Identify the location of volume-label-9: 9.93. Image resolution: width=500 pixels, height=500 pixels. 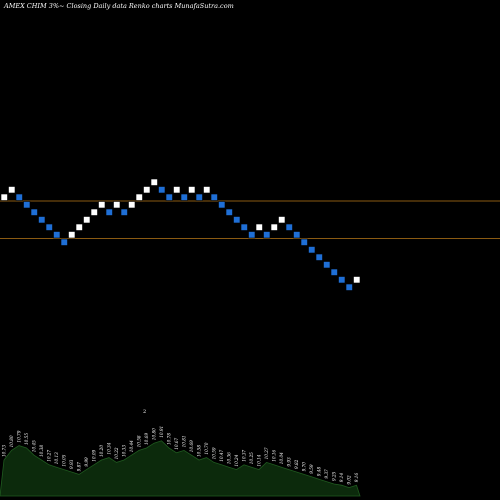
(71, 464).